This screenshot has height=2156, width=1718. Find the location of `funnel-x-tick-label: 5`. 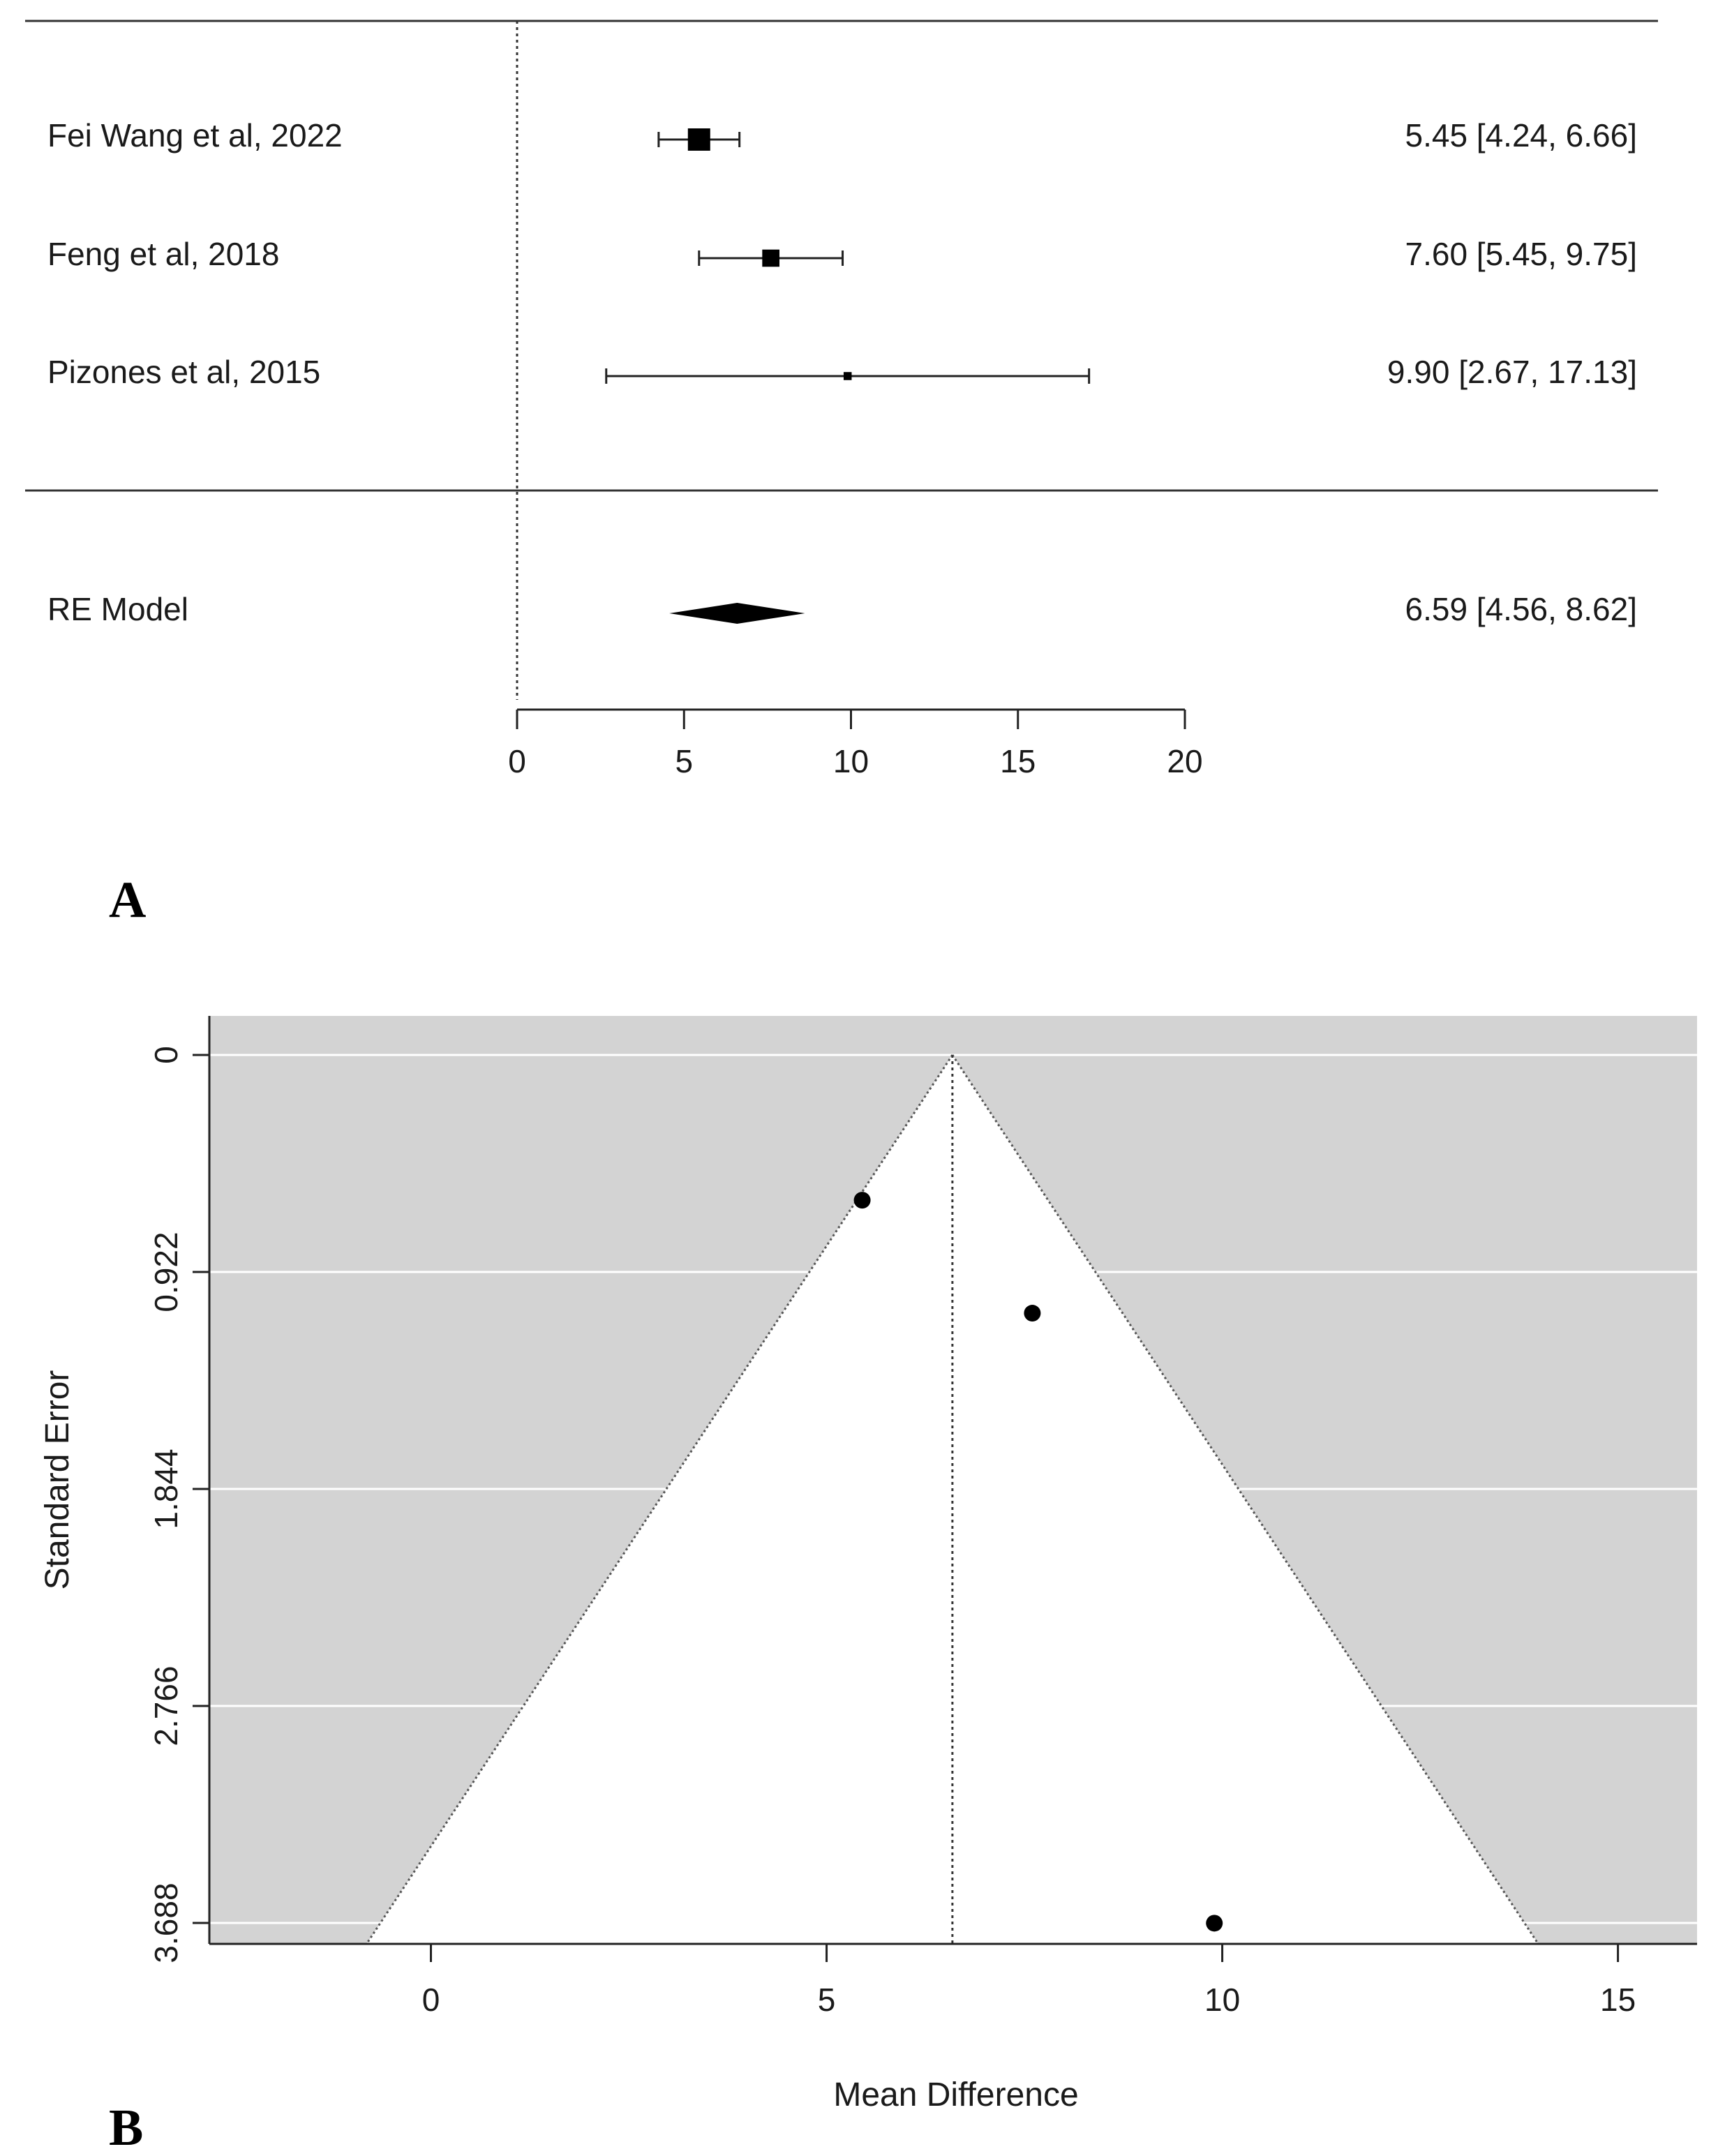

funnel-x-tick-label: 5 is located at coordinates (827, 2000).